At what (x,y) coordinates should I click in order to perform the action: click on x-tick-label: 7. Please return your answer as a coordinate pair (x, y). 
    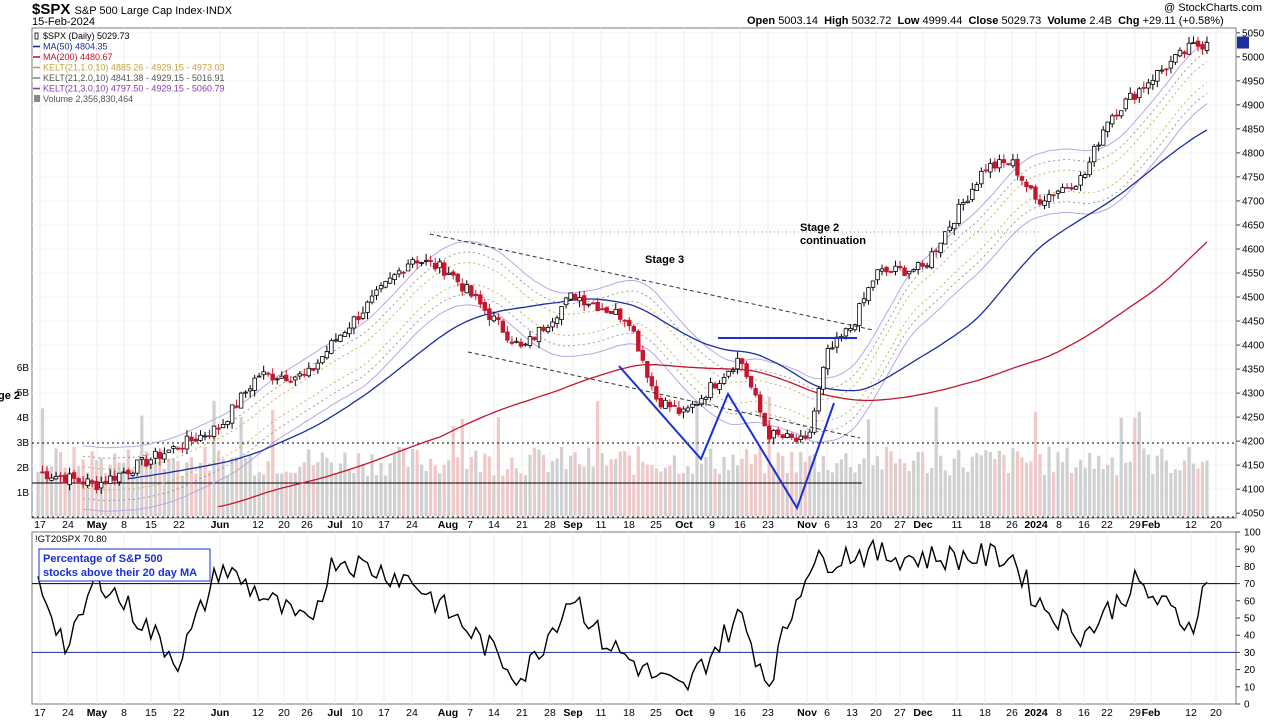
    Looking at the image, I should click on (470, 713).